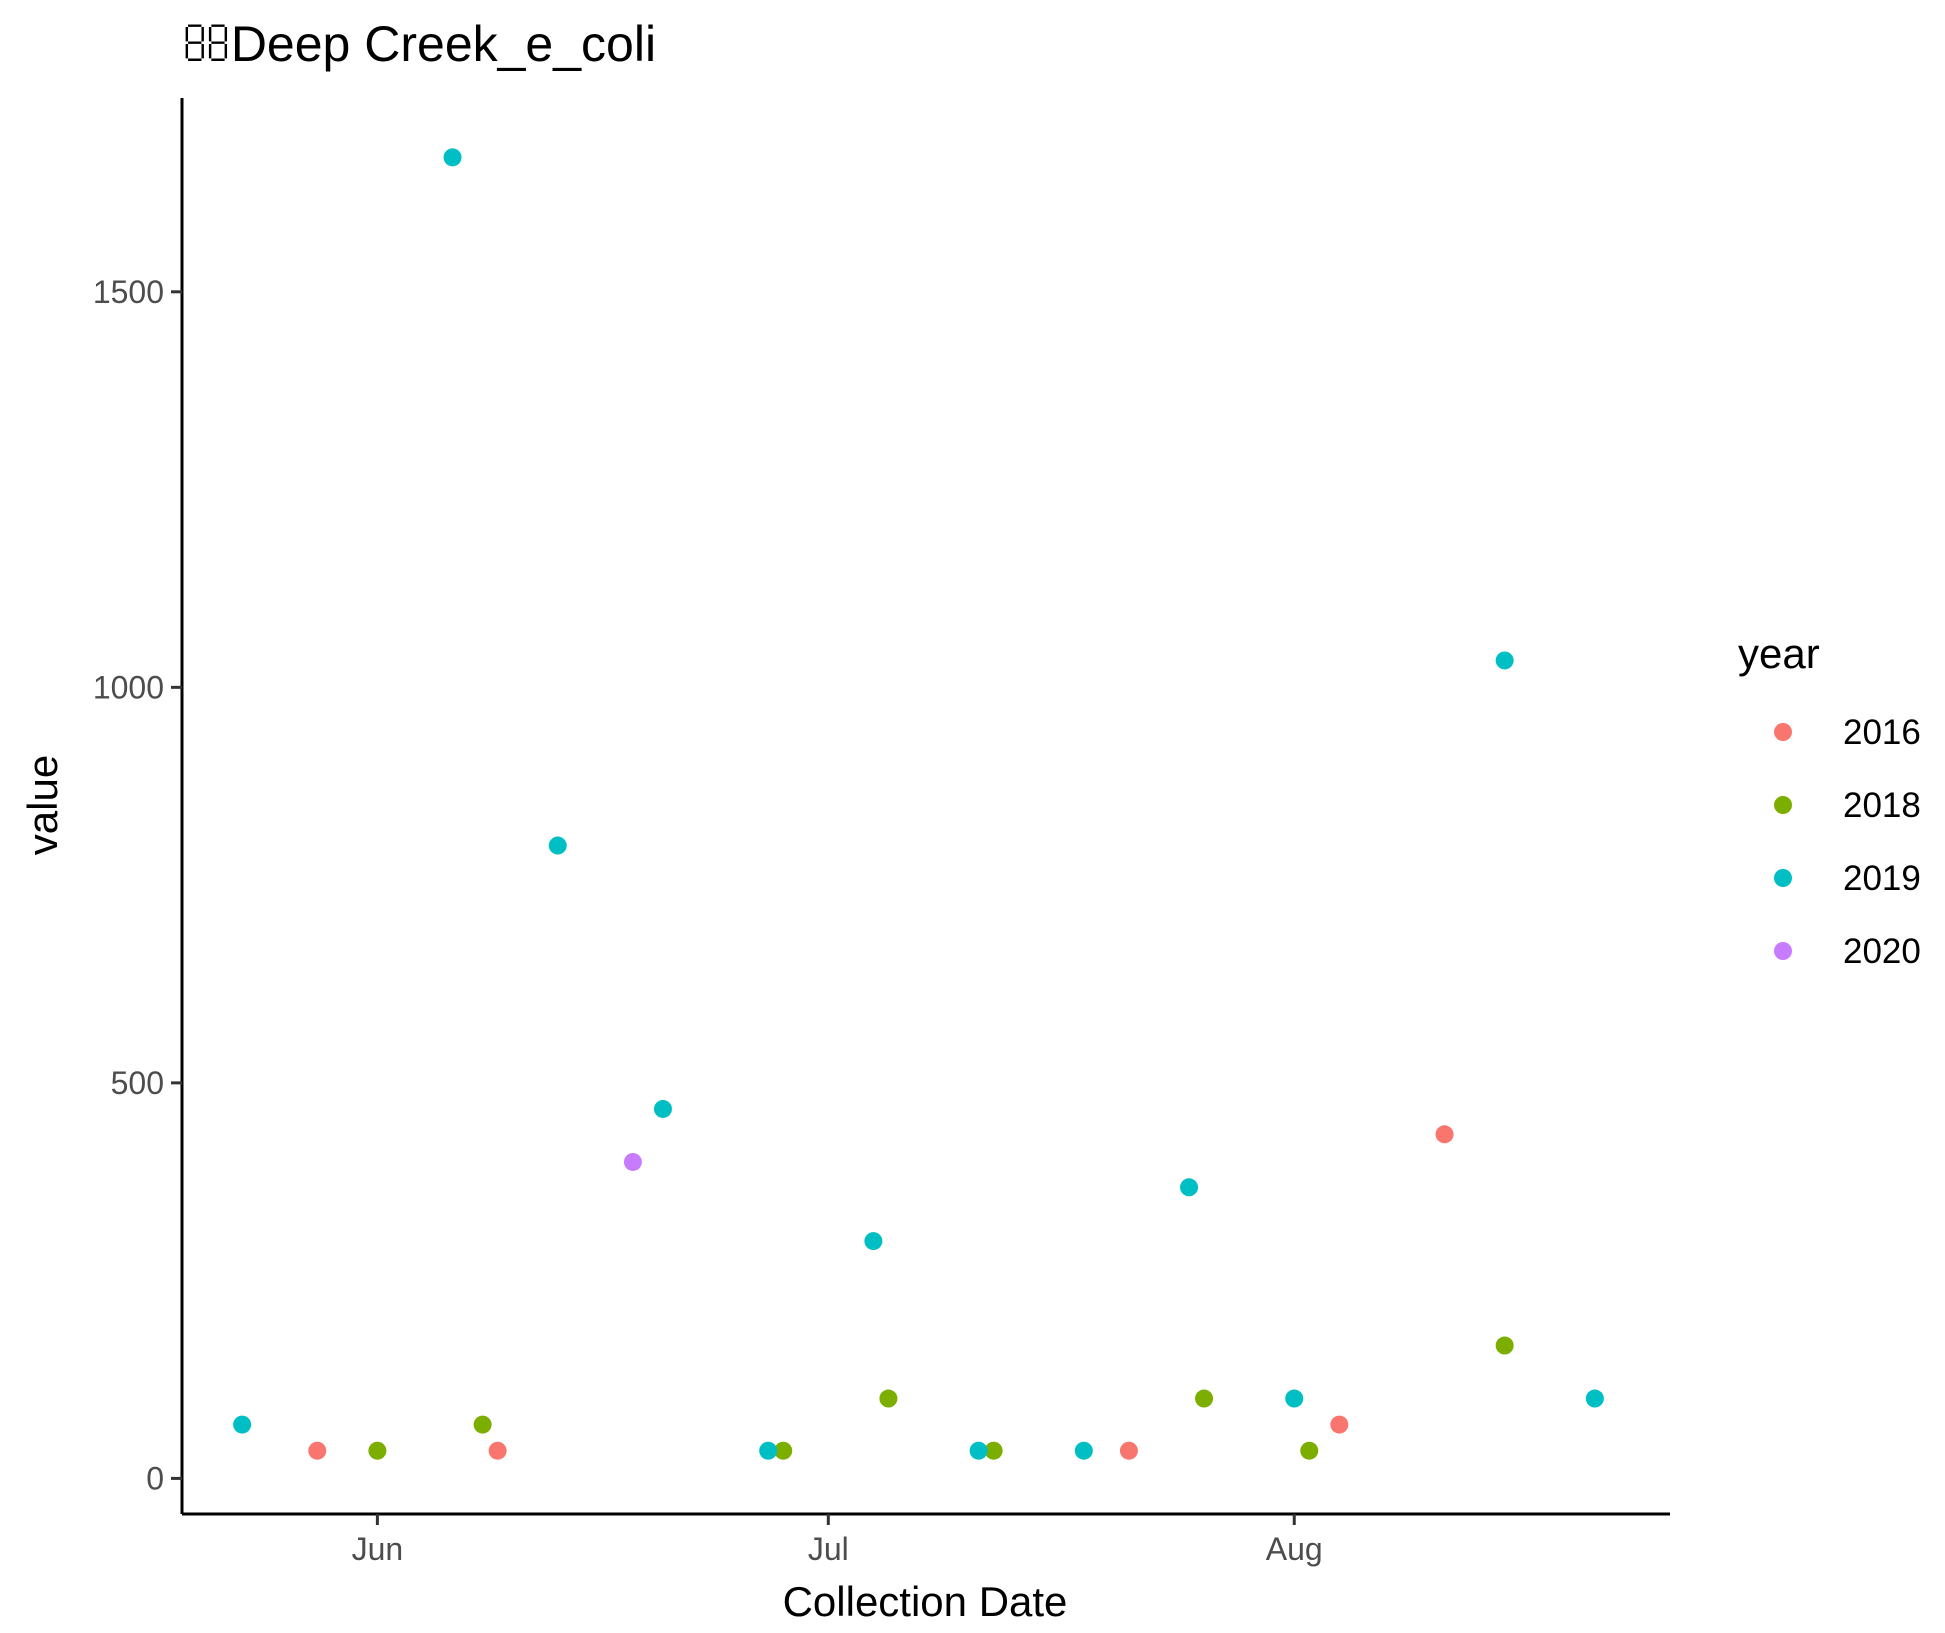  I want to click on x-tick-label: Jul, so click(828, 1549).